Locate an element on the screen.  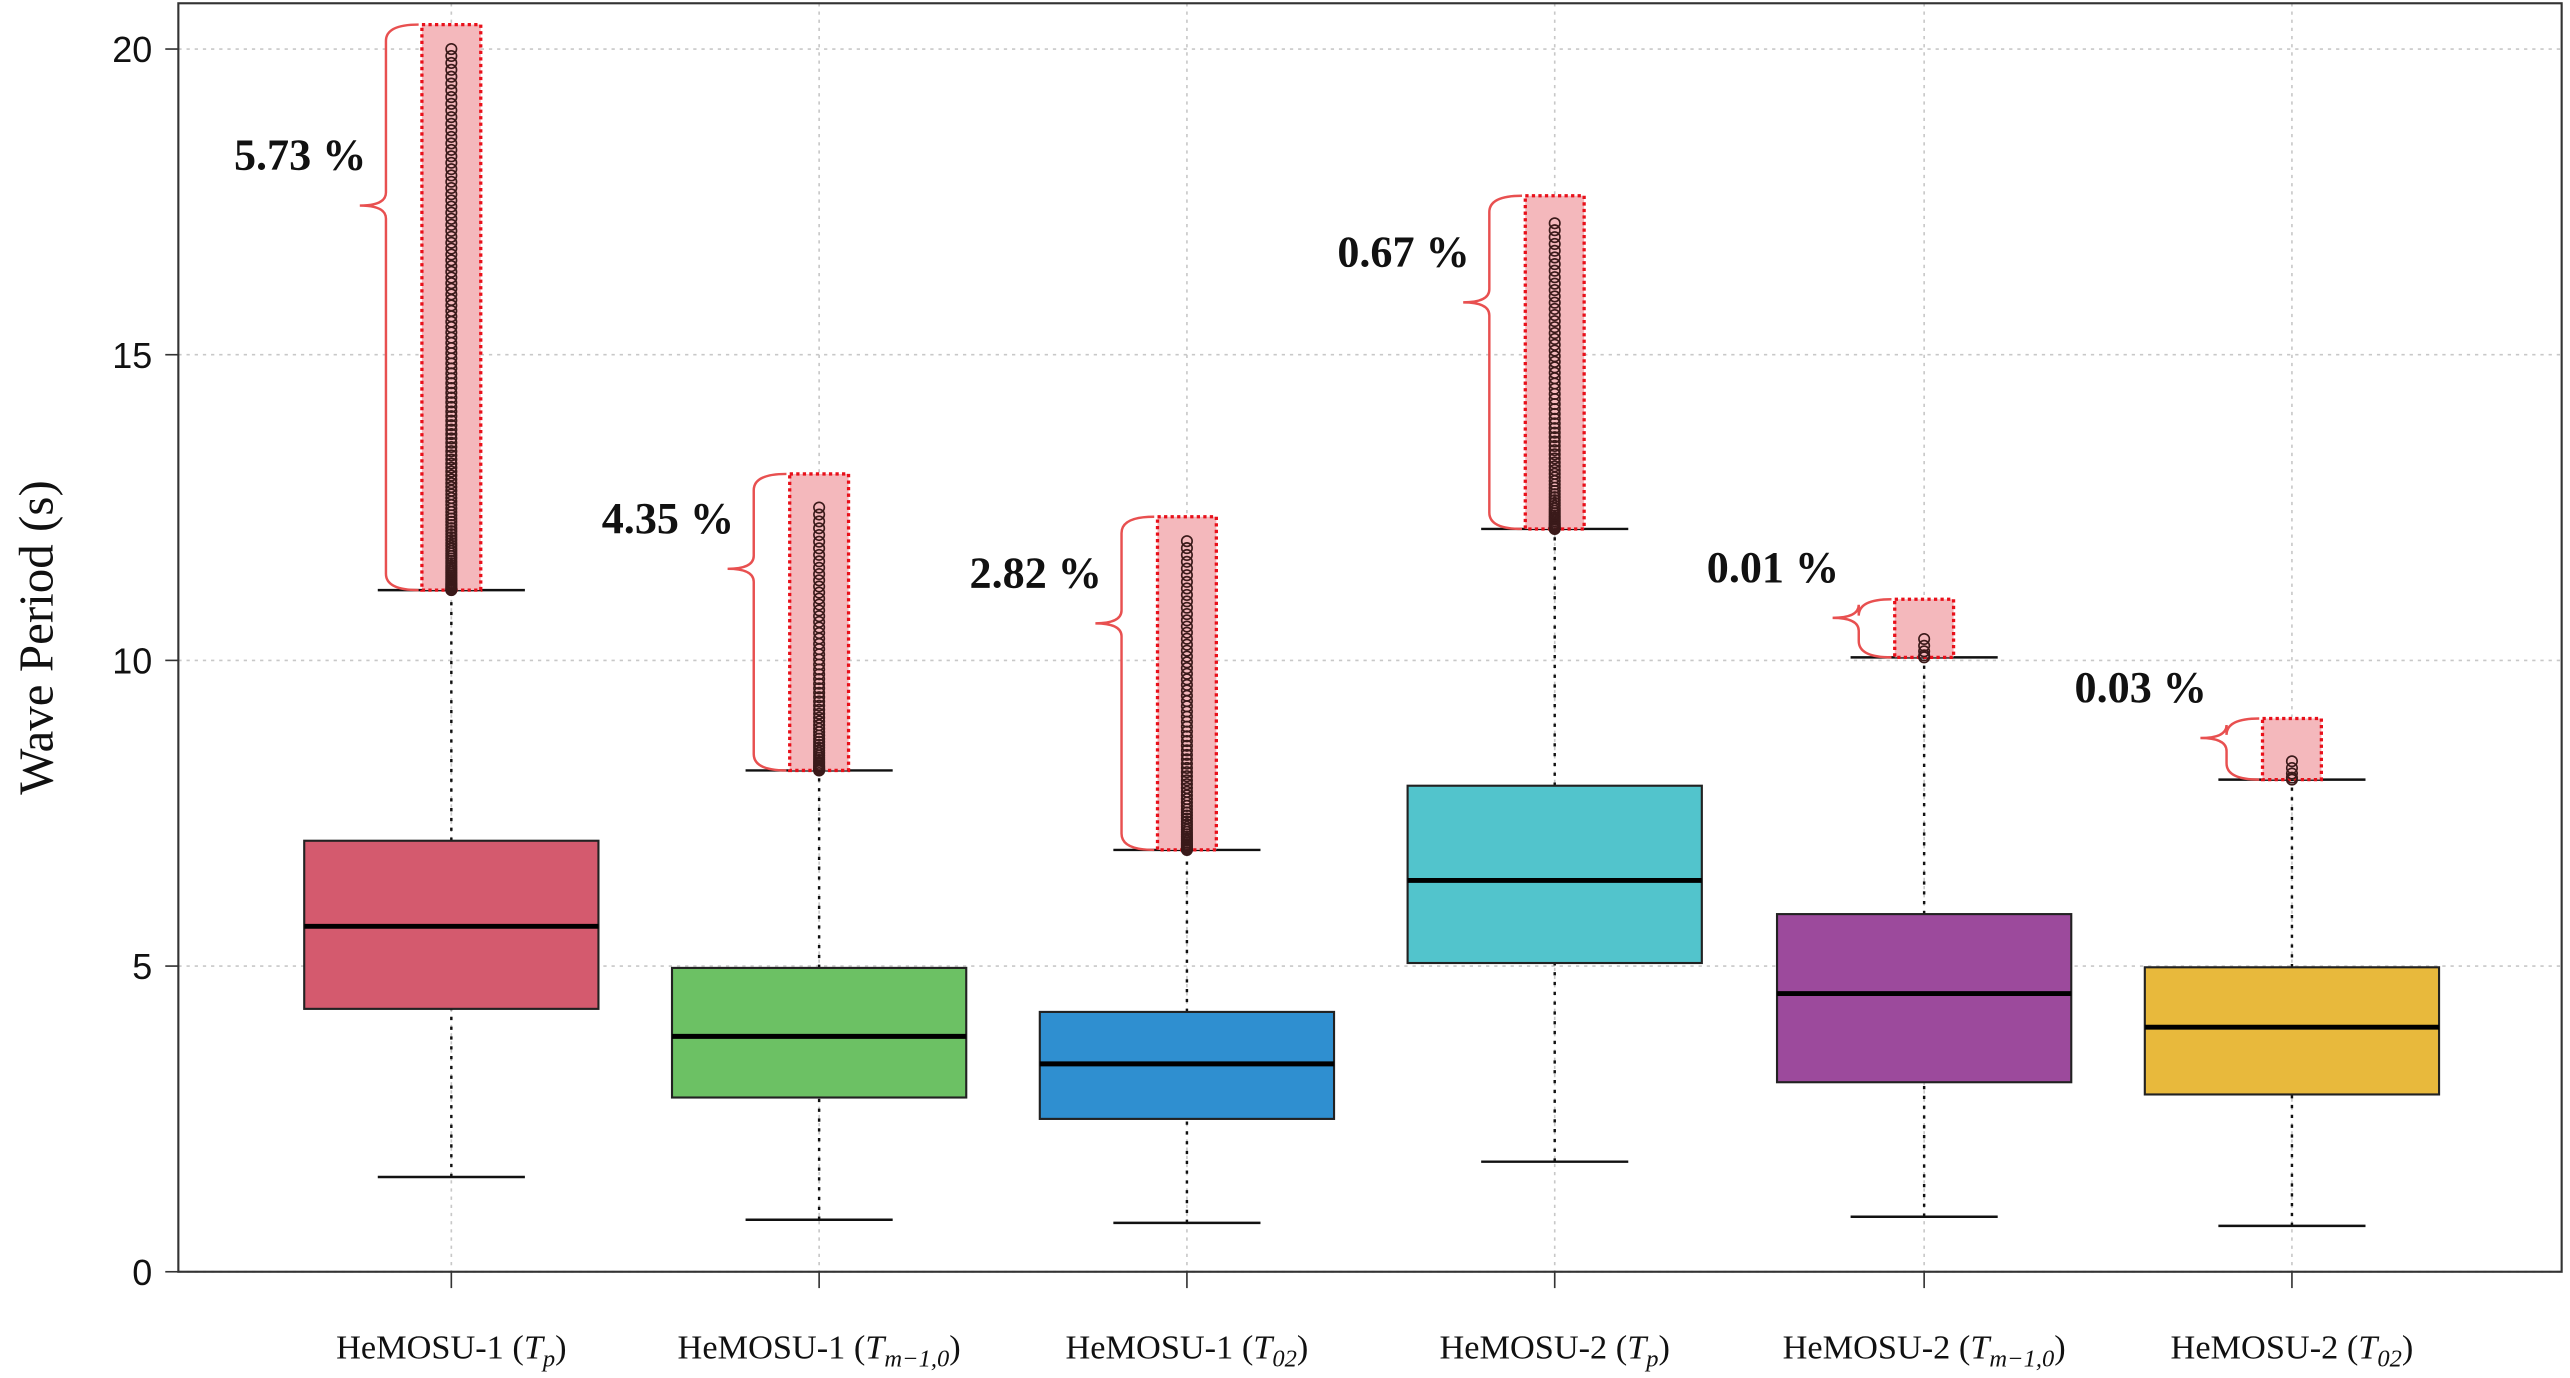
outlier-percent-label: 5.73 % is located at coordinates (300, 155).